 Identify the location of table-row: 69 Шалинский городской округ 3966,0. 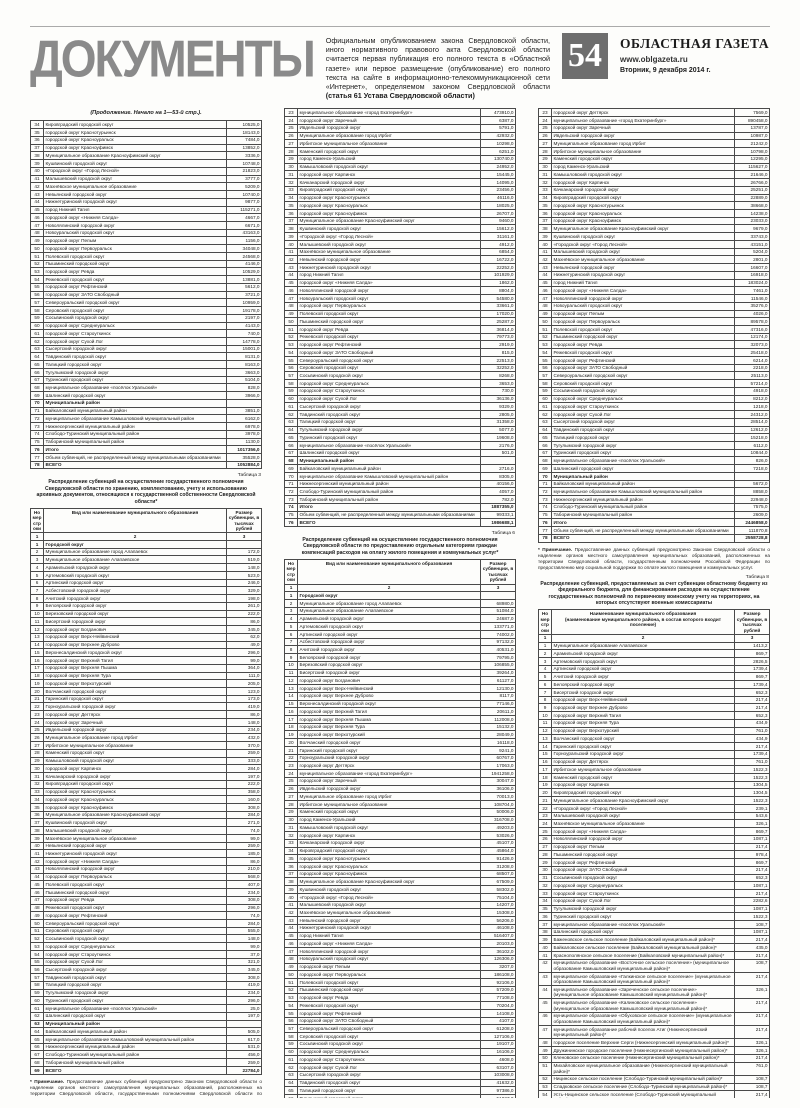
(146, 395).